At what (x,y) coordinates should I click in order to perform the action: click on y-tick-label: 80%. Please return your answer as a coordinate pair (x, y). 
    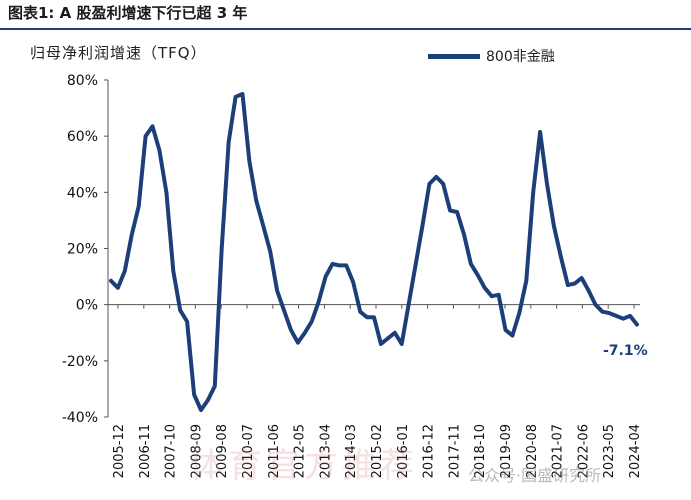
    Looking at the image, I should click on (82, 81).